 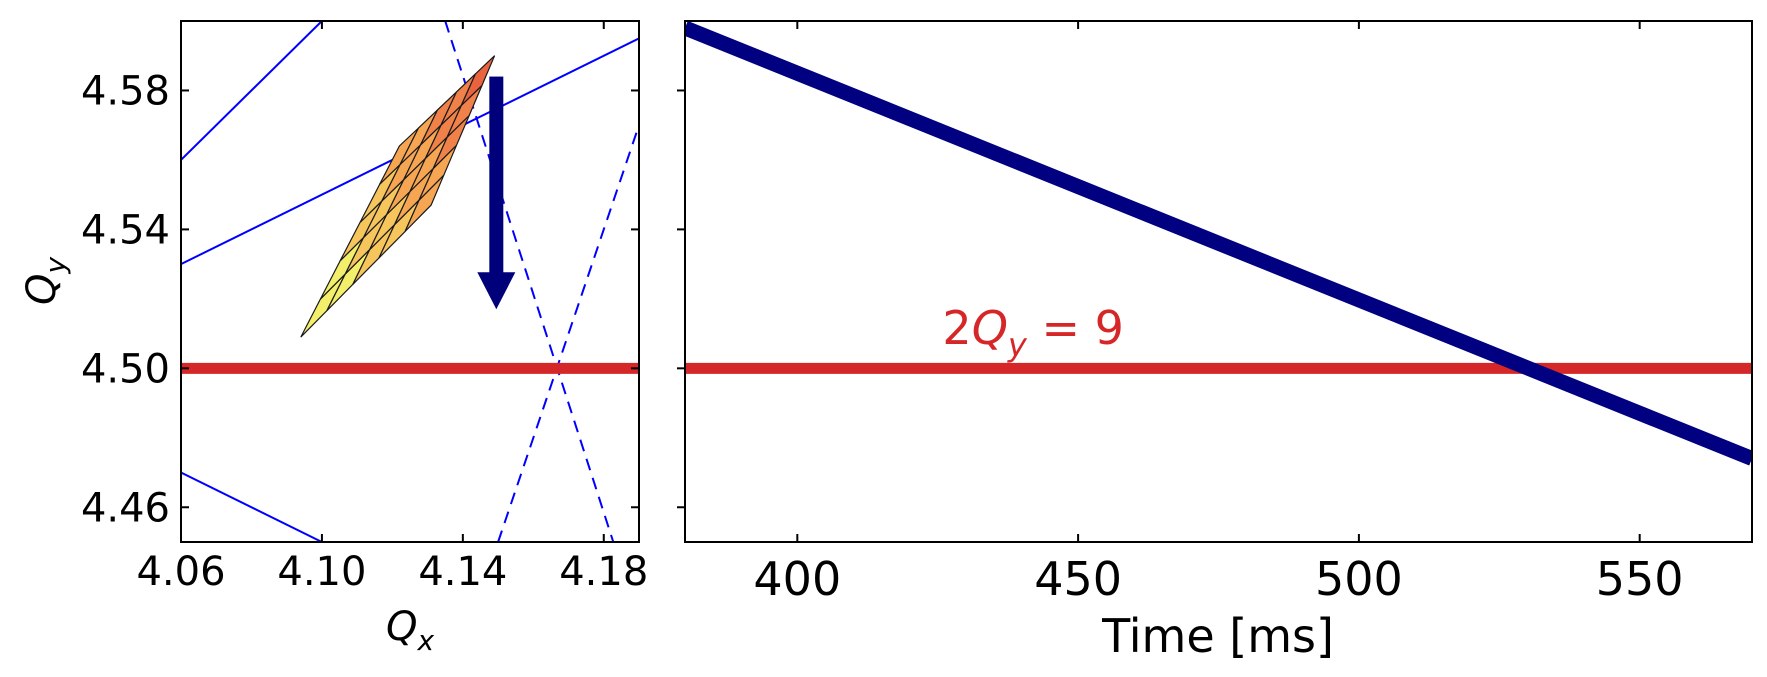 What do you see at coordinates (1033, 332) in the screenshot?
I see `resonance-annotation: 2Qy = 9` at bounding box center [1033, 332].